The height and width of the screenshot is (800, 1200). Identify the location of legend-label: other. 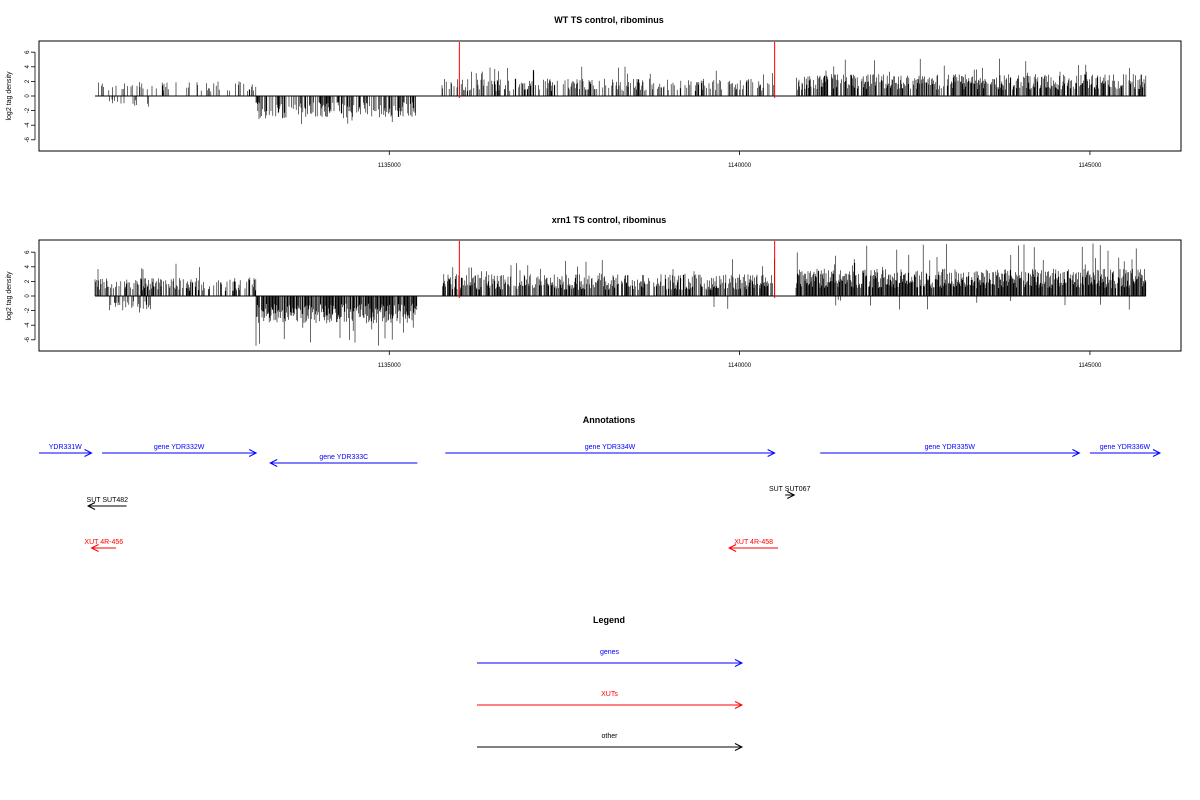
(610, 736).